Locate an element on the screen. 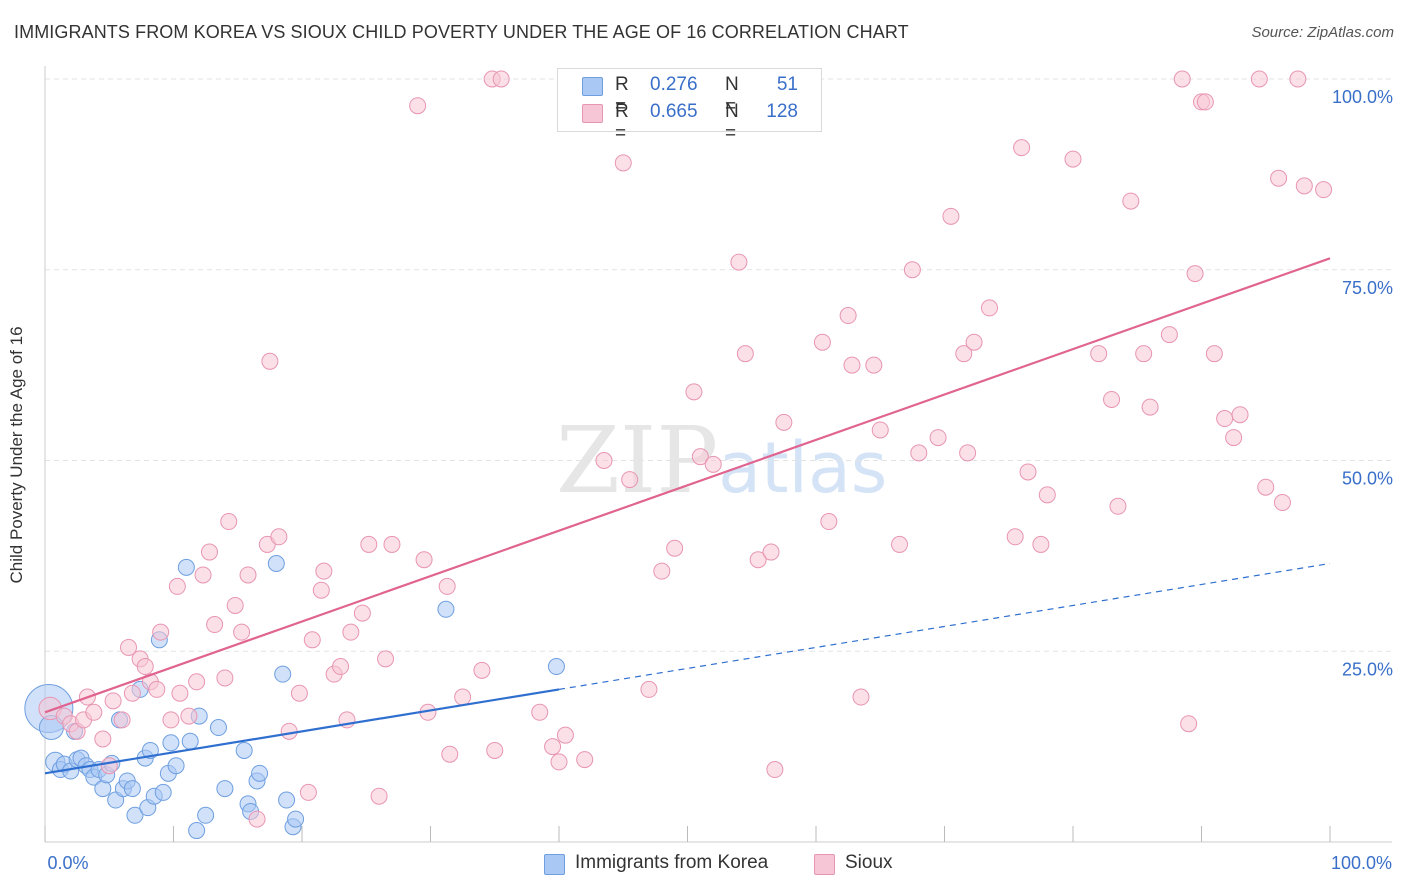 This screenshot has width=1406, height=892. y-tick-label: 100.0% is located at coordinates (1362, 97).